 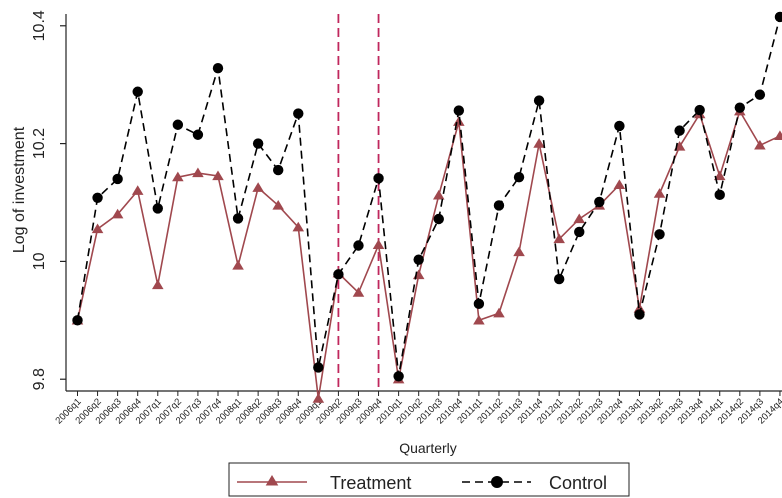 I want to click on legend: Treatment Control, so click(x=429, y=479).